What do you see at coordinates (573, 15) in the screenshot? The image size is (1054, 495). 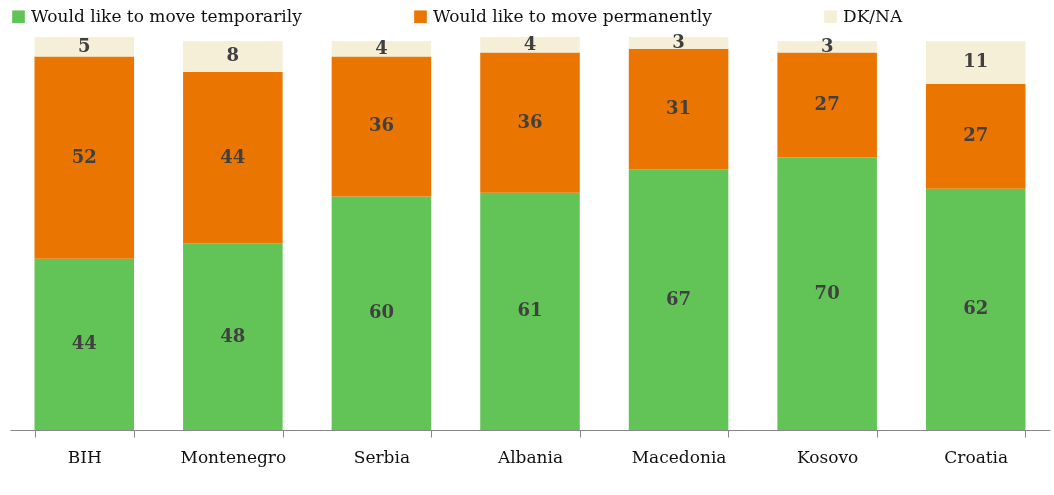 I see `legend-label: Would like to move permanently` at bounding box center [573, 15].